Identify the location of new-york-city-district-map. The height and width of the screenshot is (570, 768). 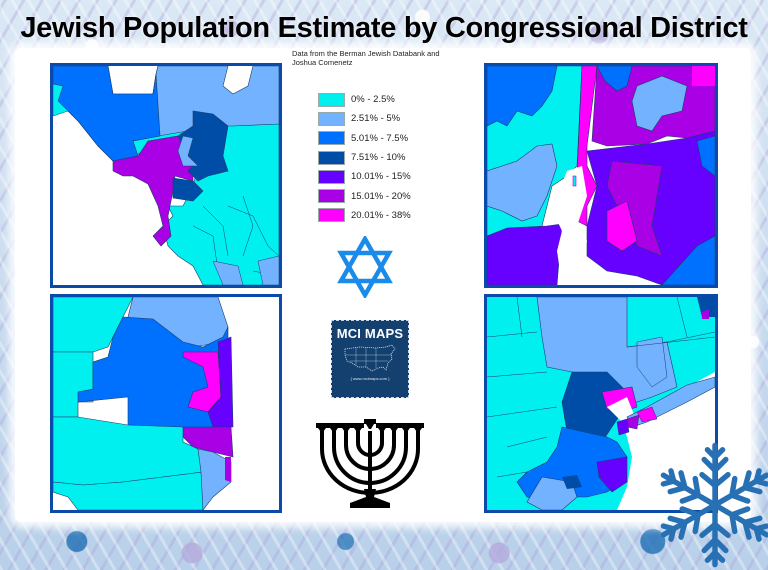
(601, 175).